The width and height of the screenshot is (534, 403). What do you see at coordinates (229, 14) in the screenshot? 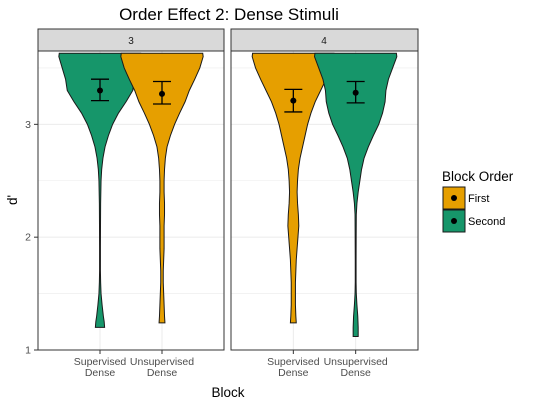
I see `chart-title: Order Effect 2: Dense Stimuli` at bounding box center [229, 14].